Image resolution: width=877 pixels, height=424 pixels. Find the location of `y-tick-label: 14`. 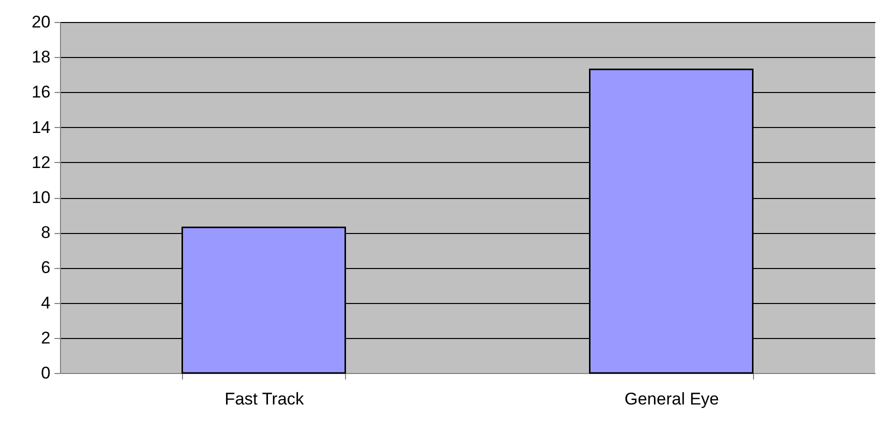

y-tick-label: 14 is located at coordinates (41, 127).